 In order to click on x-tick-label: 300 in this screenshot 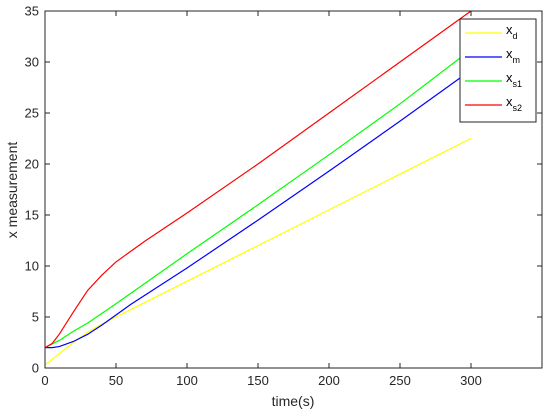, I will do `click(471, 380)`.